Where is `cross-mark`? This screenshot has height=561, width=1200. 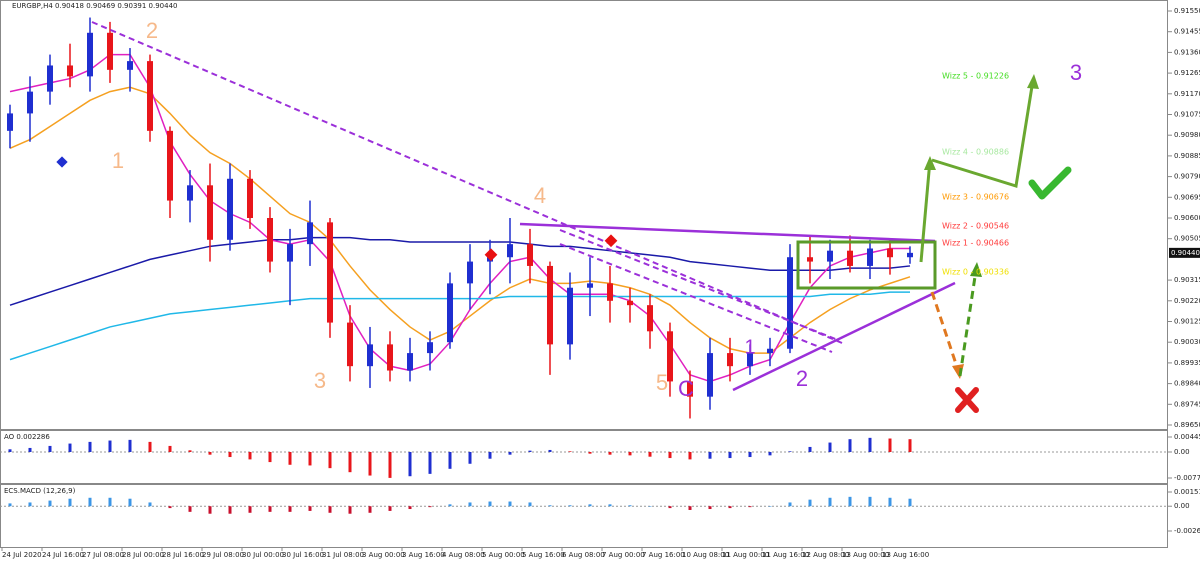
cross-mark is located at coordinates (967, 400).